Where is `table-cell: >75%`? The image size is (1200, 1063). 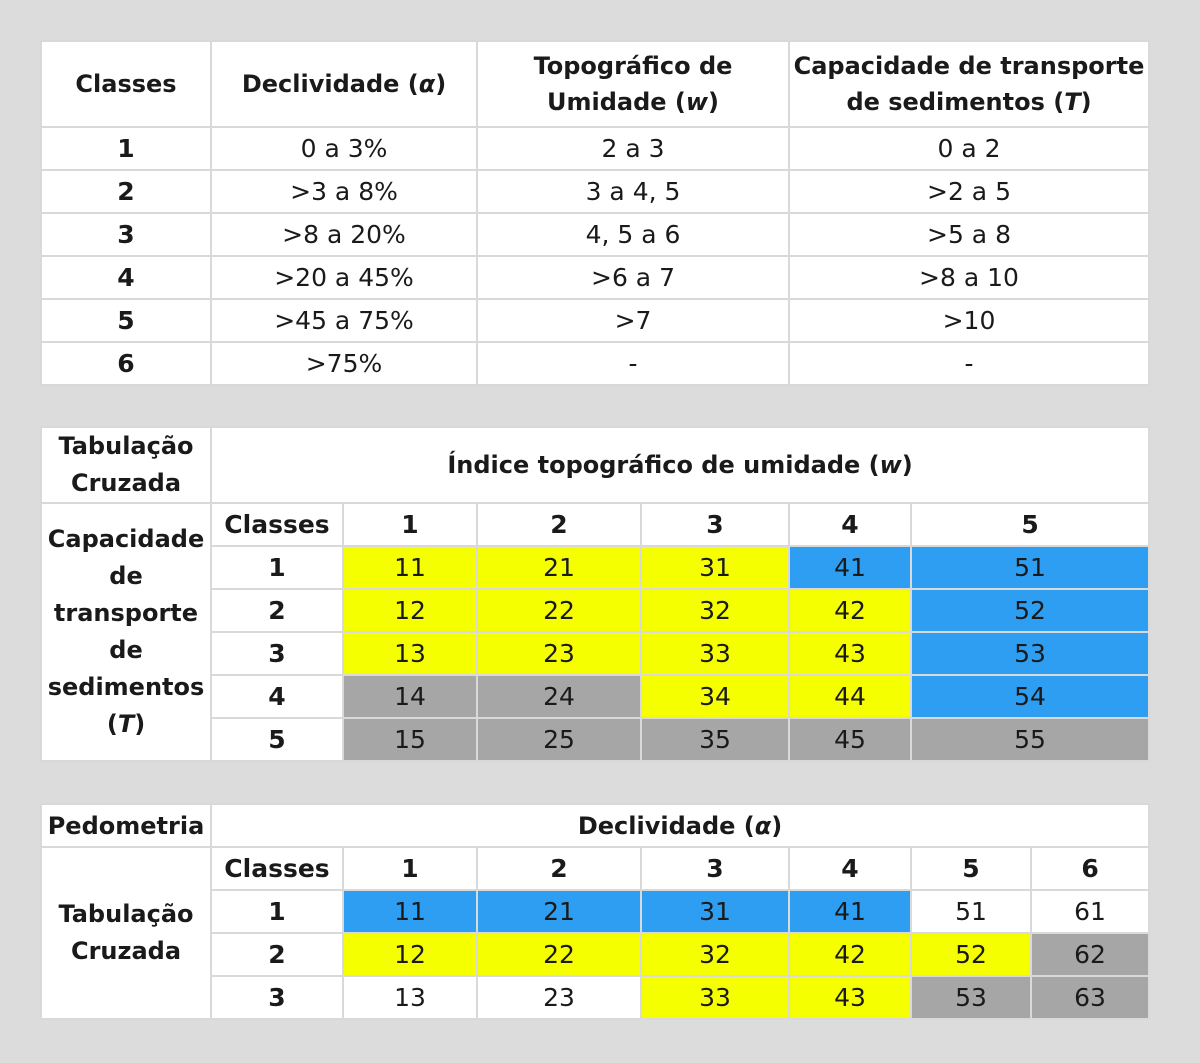
table-cell: >75% is located at coordinates (344, 363).